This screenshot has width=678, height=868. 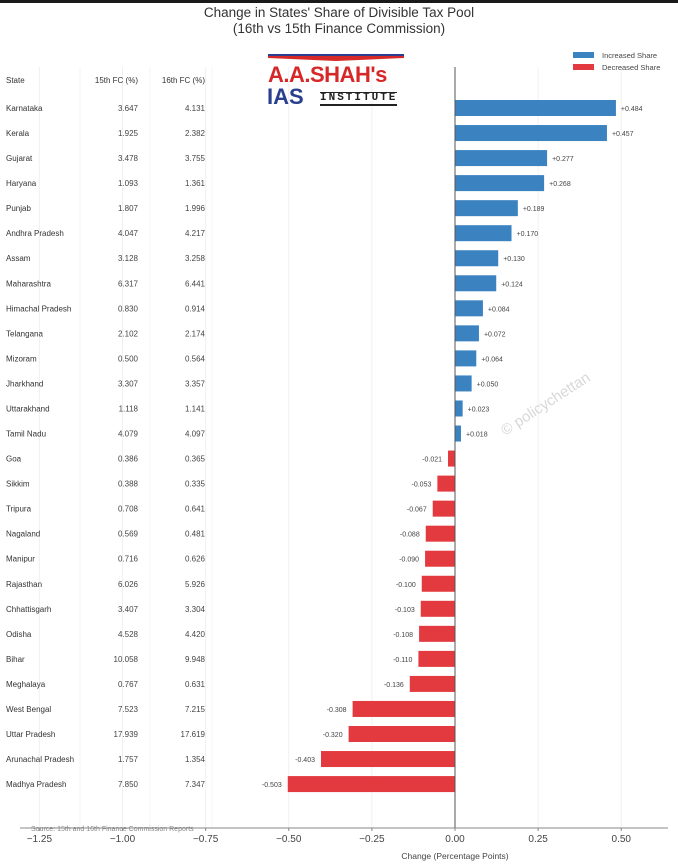 What do you see at coordinates (512, 284) in the screenshot?
I see `bar-value-label: +0.124` at bounding box center [512, 284].